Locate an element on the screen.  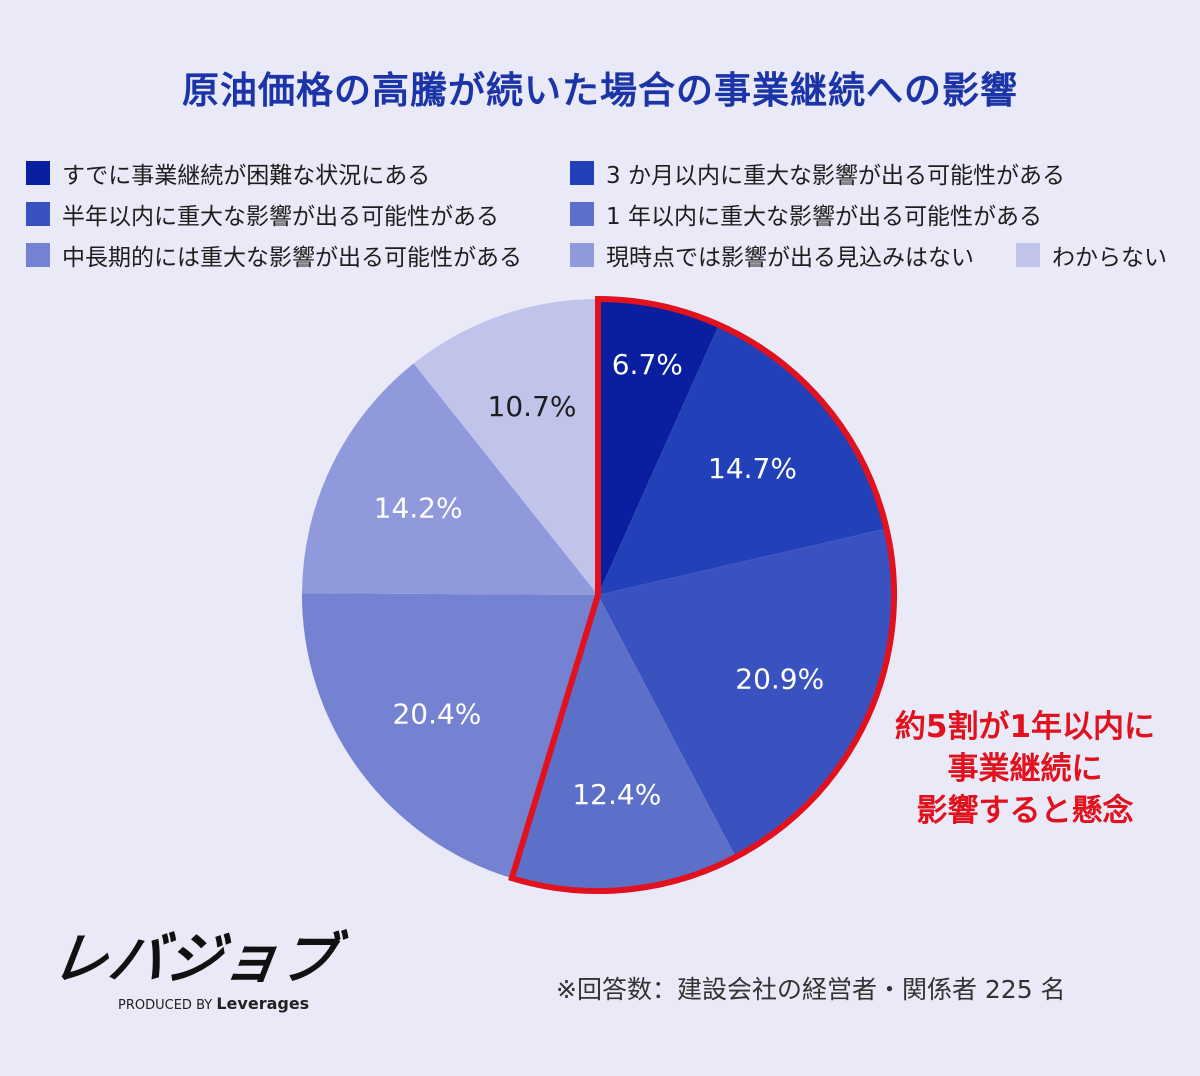
brand-logo: レバジョブ PRODUCED BY Leverages is located at coordinates (195, 970).